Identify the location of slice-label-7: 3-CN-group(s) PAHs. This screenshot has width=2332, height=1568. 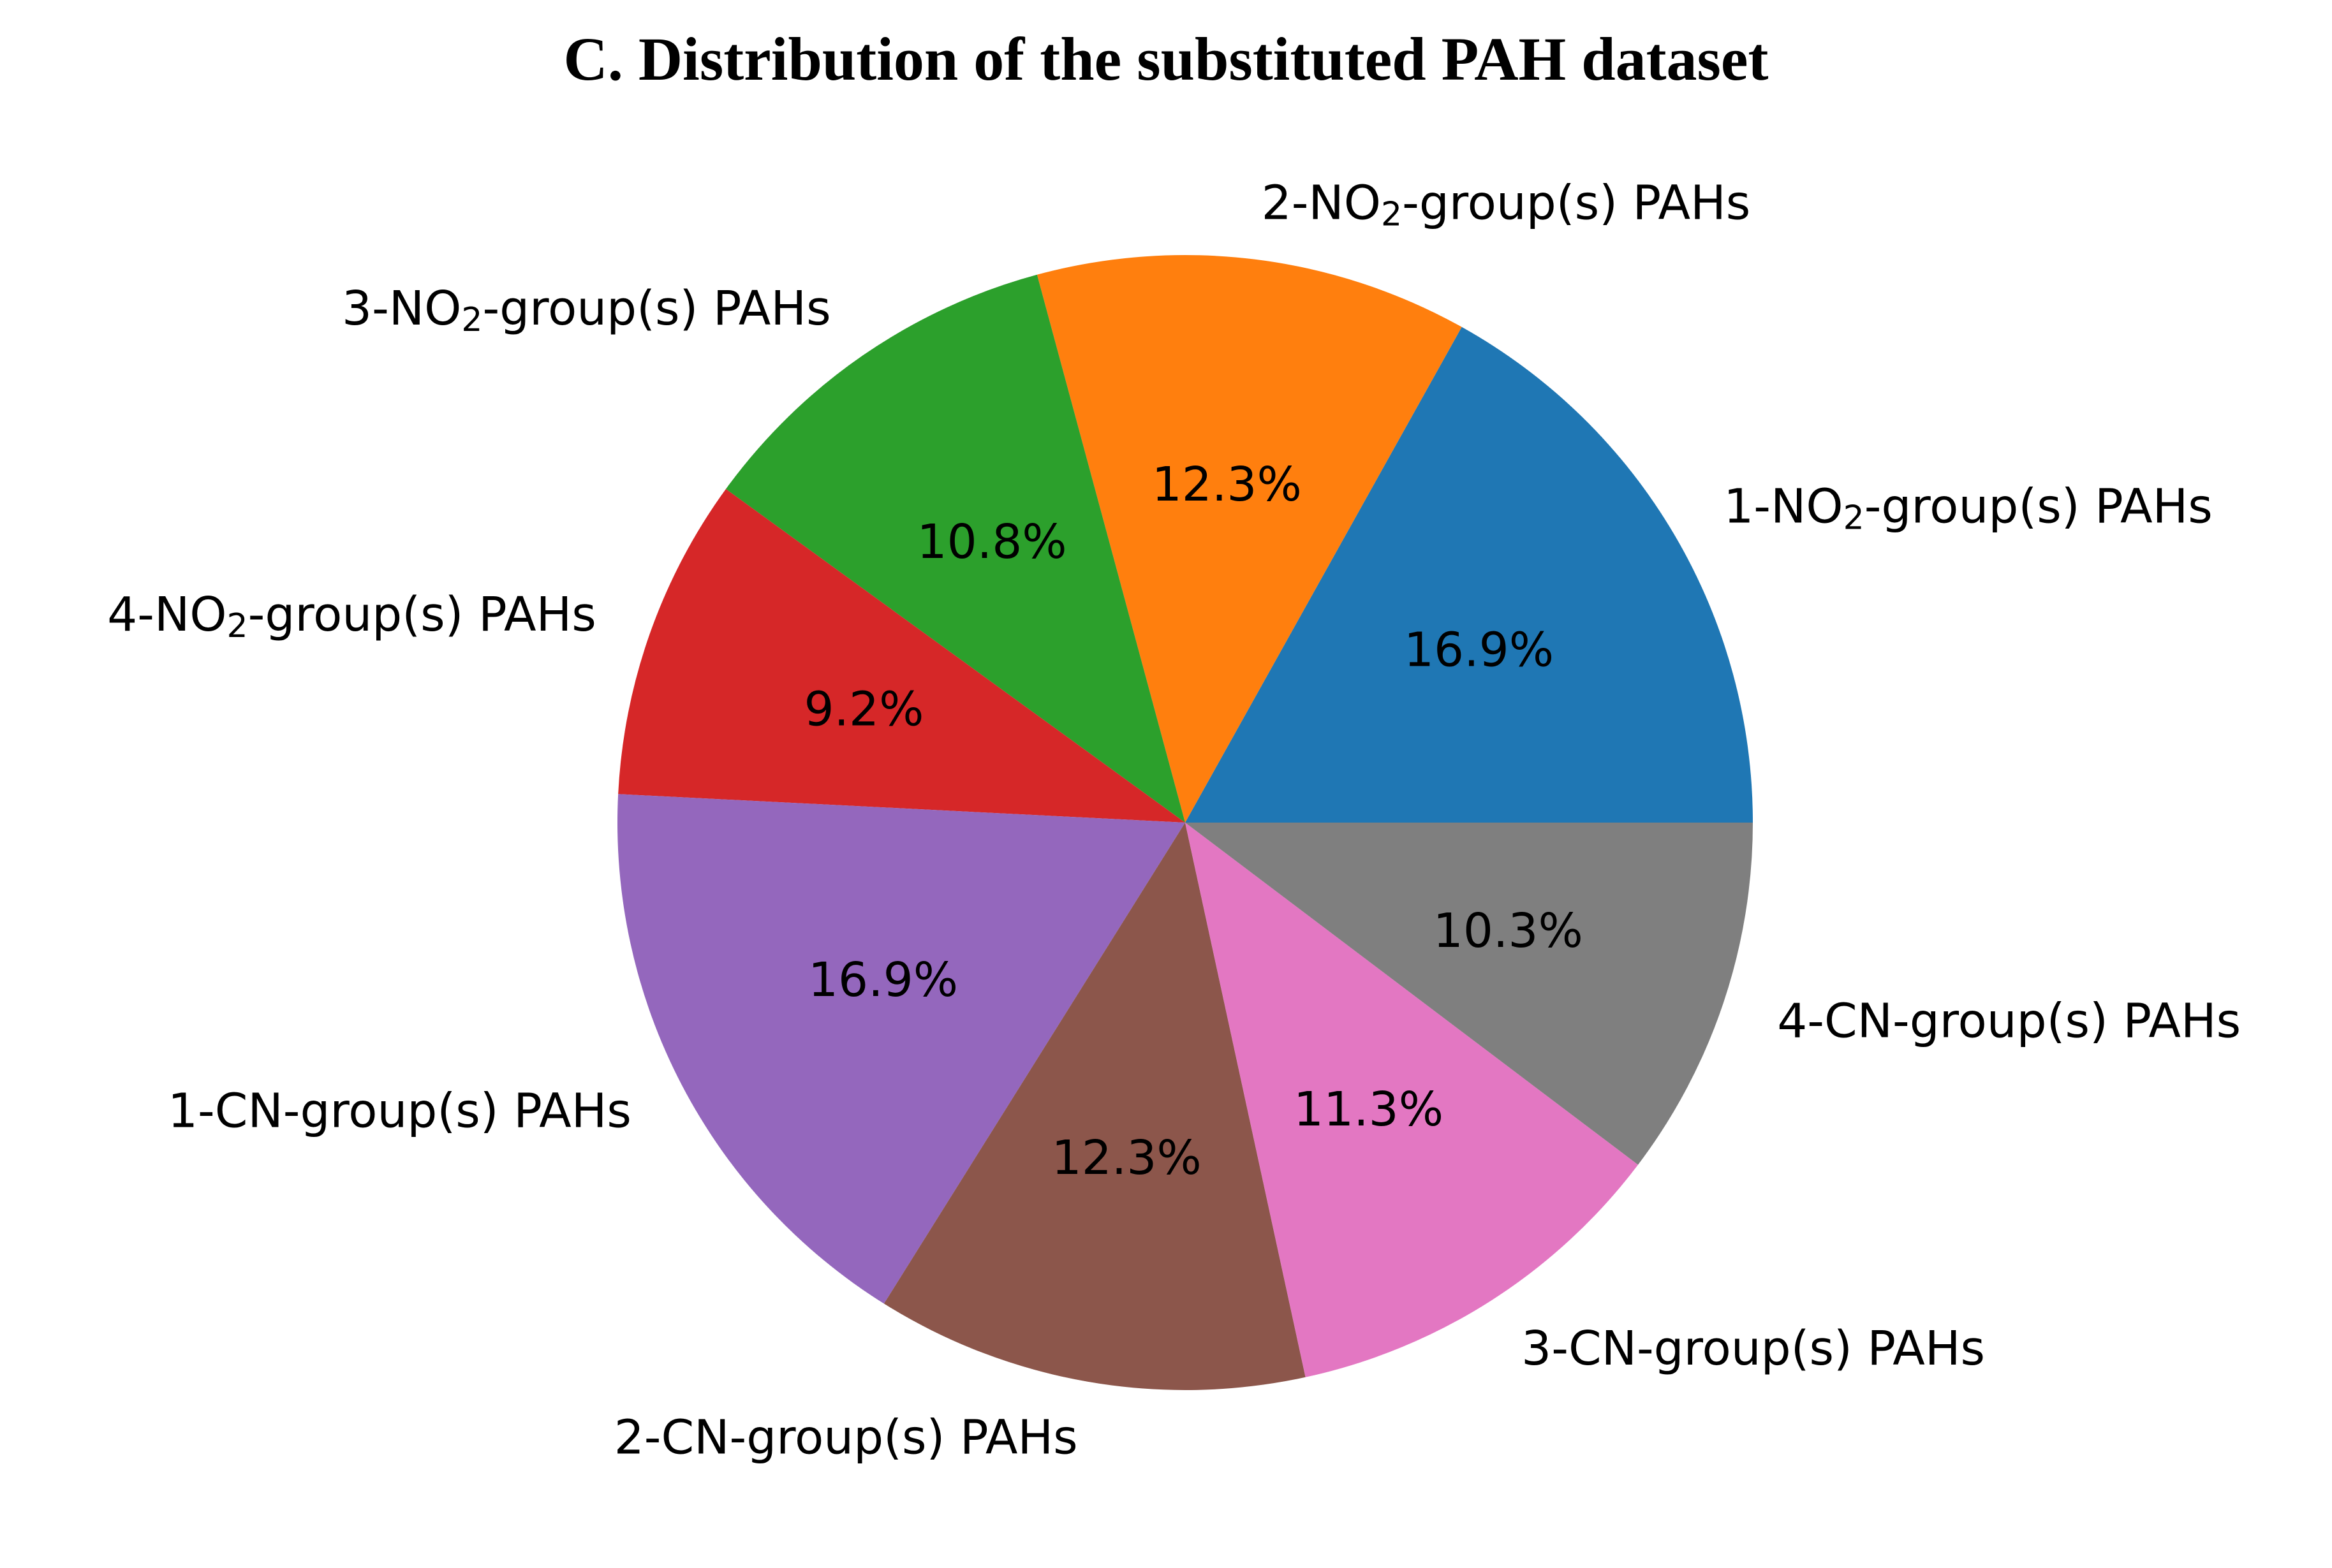
(1753, 1348).